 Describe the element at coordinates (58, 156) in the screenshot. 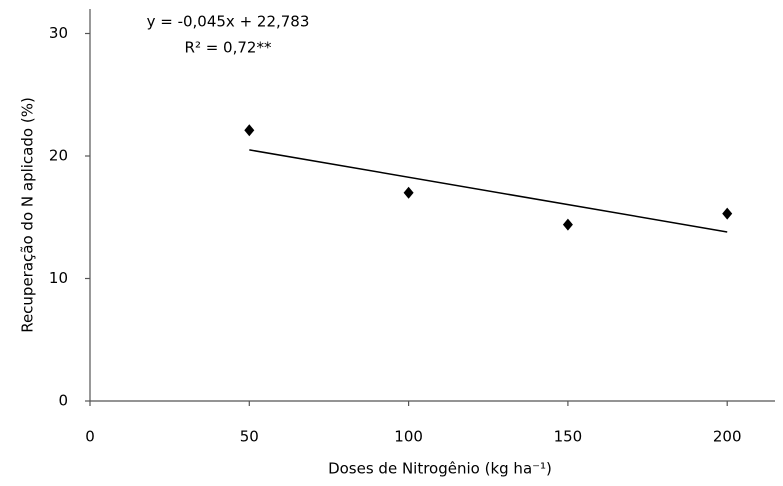

I see `y-tick-label: 20` at that location.